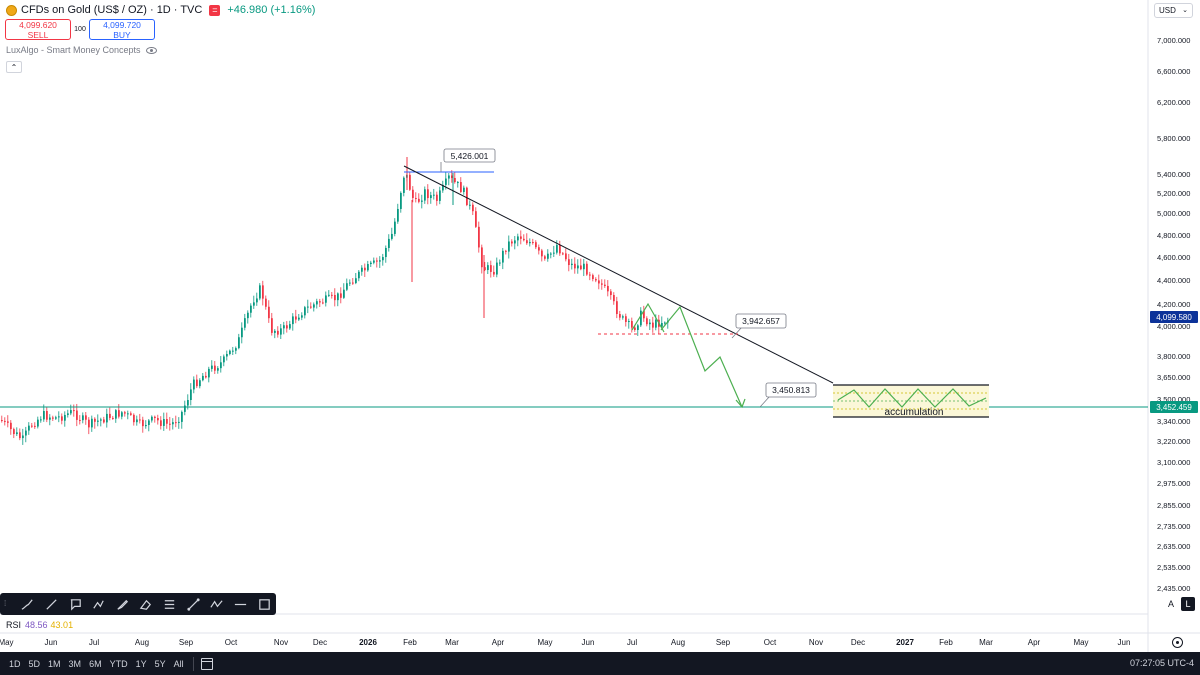 The width and height of the screenshot is (1200, 675). Describe the element at coordinates (146, 604) in the screenshot. I see `eraser-tool` at that location.